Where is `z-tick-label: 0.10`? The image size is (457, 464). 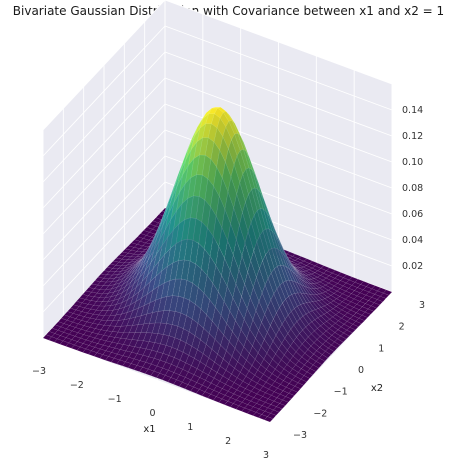 z-tick-label: 0.10 is located at coordinates (412, 162).